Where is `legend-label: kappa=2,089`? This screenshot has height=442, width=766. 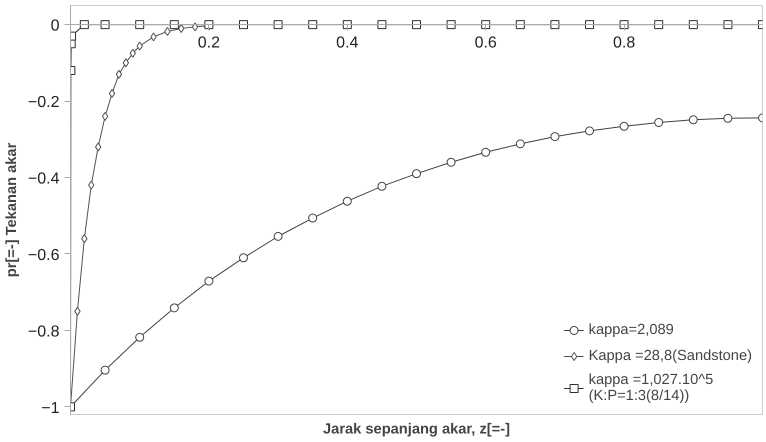 legend-label: kappa=2,089 is located at coordinates (631, 330).